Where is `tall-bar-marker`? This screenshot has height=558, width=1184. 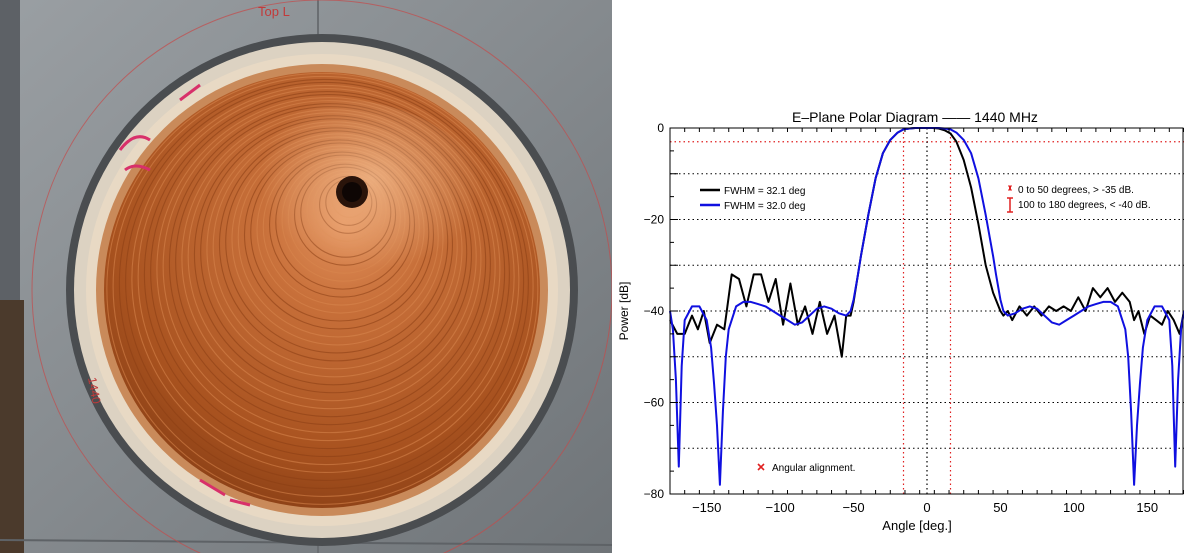
tall-bar-marker is located at coordinates (1010, 205).